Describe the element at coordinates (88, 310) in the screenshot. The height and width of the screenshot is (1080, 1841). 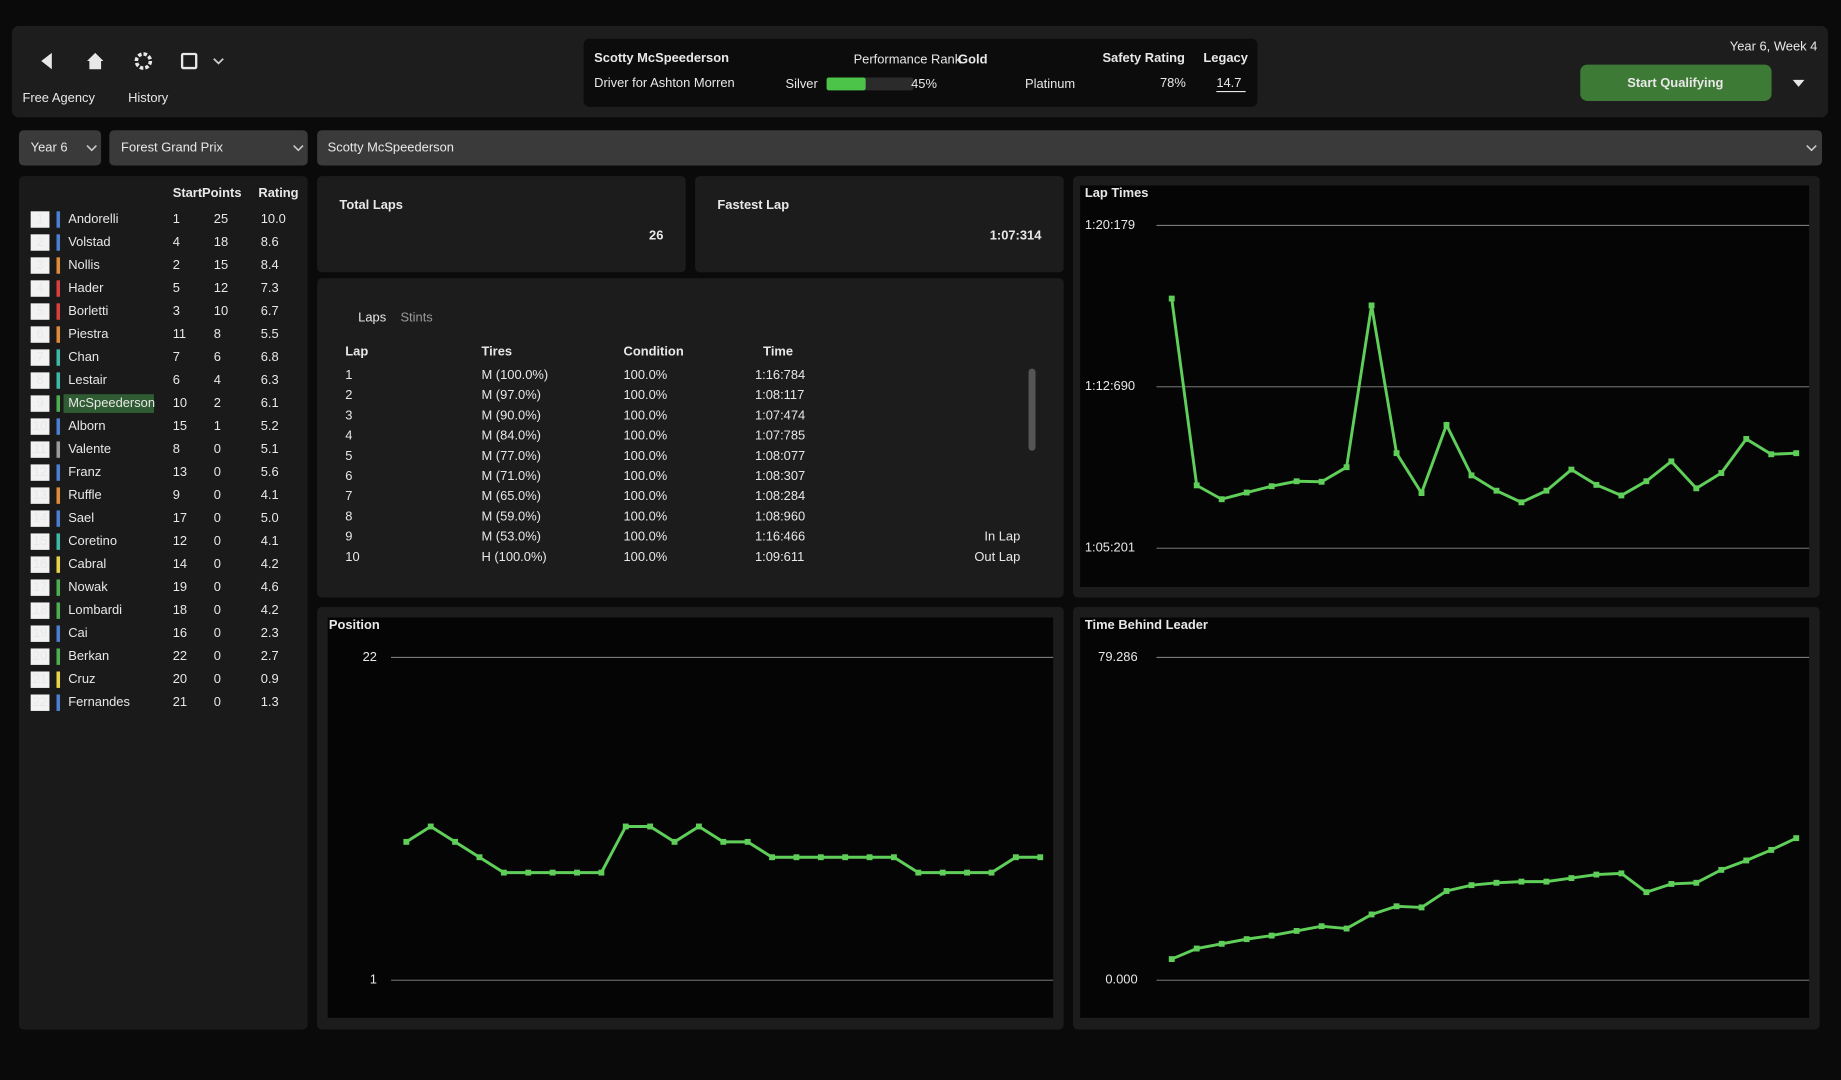
I see `driver-name: Borletti` at that location.